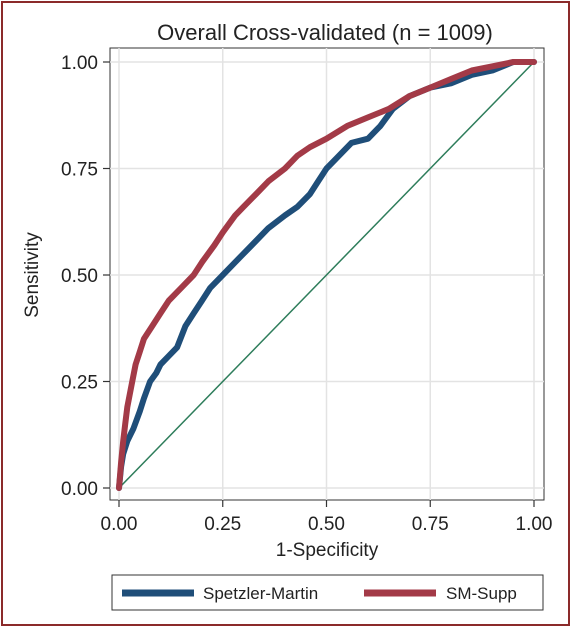 The image size is (575, 631). What do you see at coordinates (534, 524) in the screenshot?
I see `x-tick-label: 1.00` at bounding box center [534, 524].